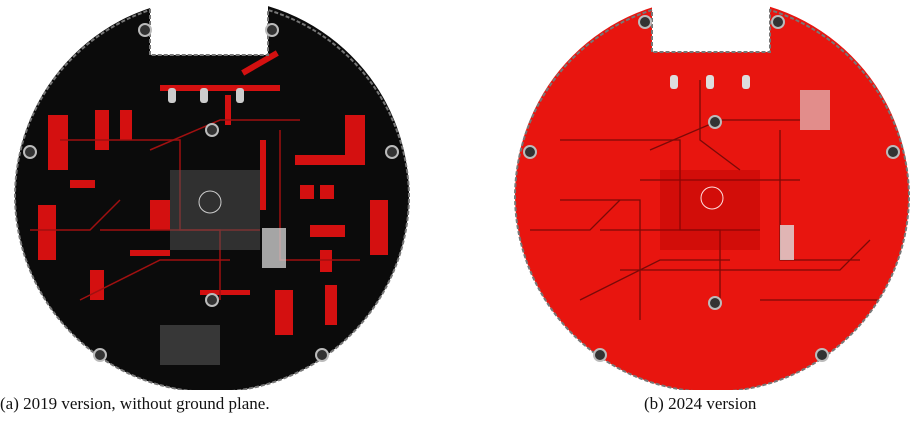 Image resolution: width=917 pixels, height=424 pixels. What do you see at coordinates (135, 403) in the screenshot?
I see `caption: (a) 2019 version, without ground plane.` at bounding box center [135, 403].